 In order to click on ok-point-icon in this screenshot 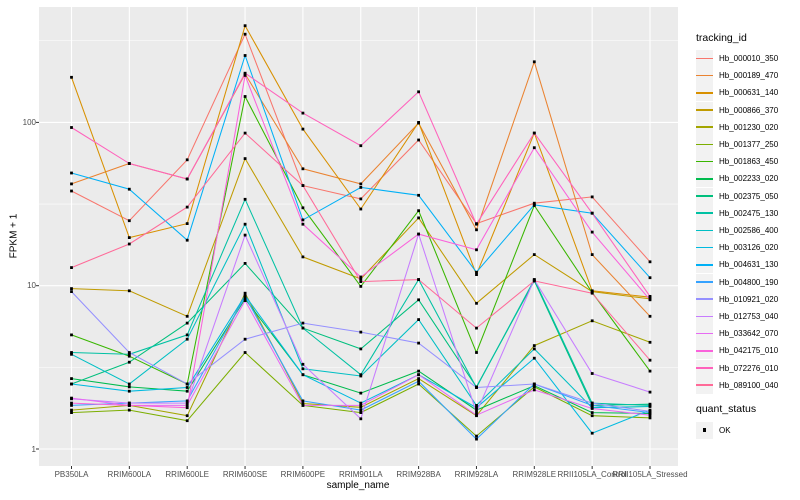, I will do `click(704, 430)`.